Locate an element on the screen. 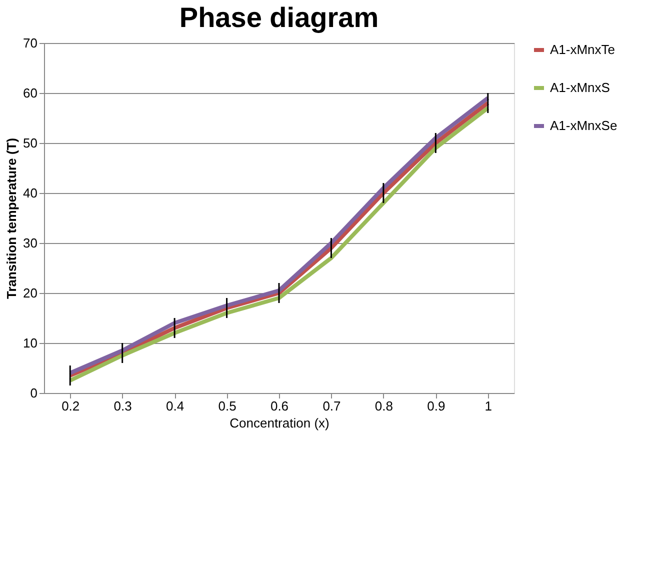 The height and width of the screenshot is (565, 660). y-tick-label: 70 is located at coordinates (30, 43).